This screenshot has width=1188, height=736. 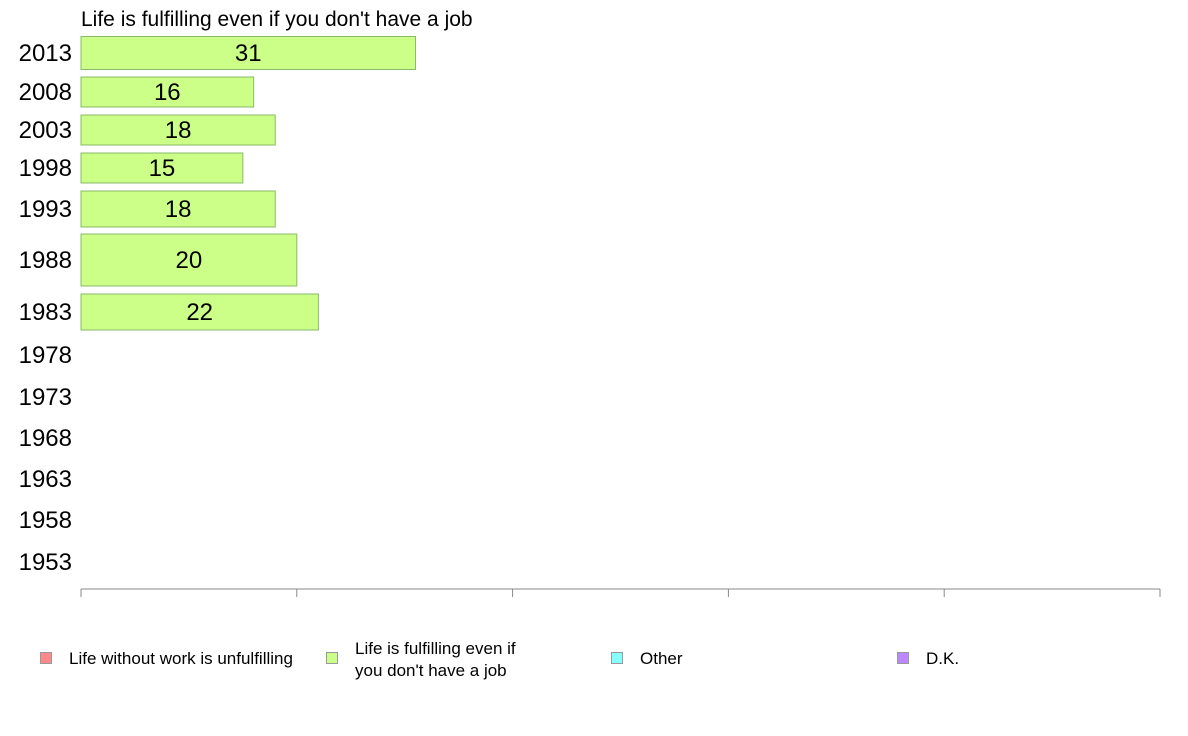 I want to click on legend-swatch-dk, so click(x=903, y=658).